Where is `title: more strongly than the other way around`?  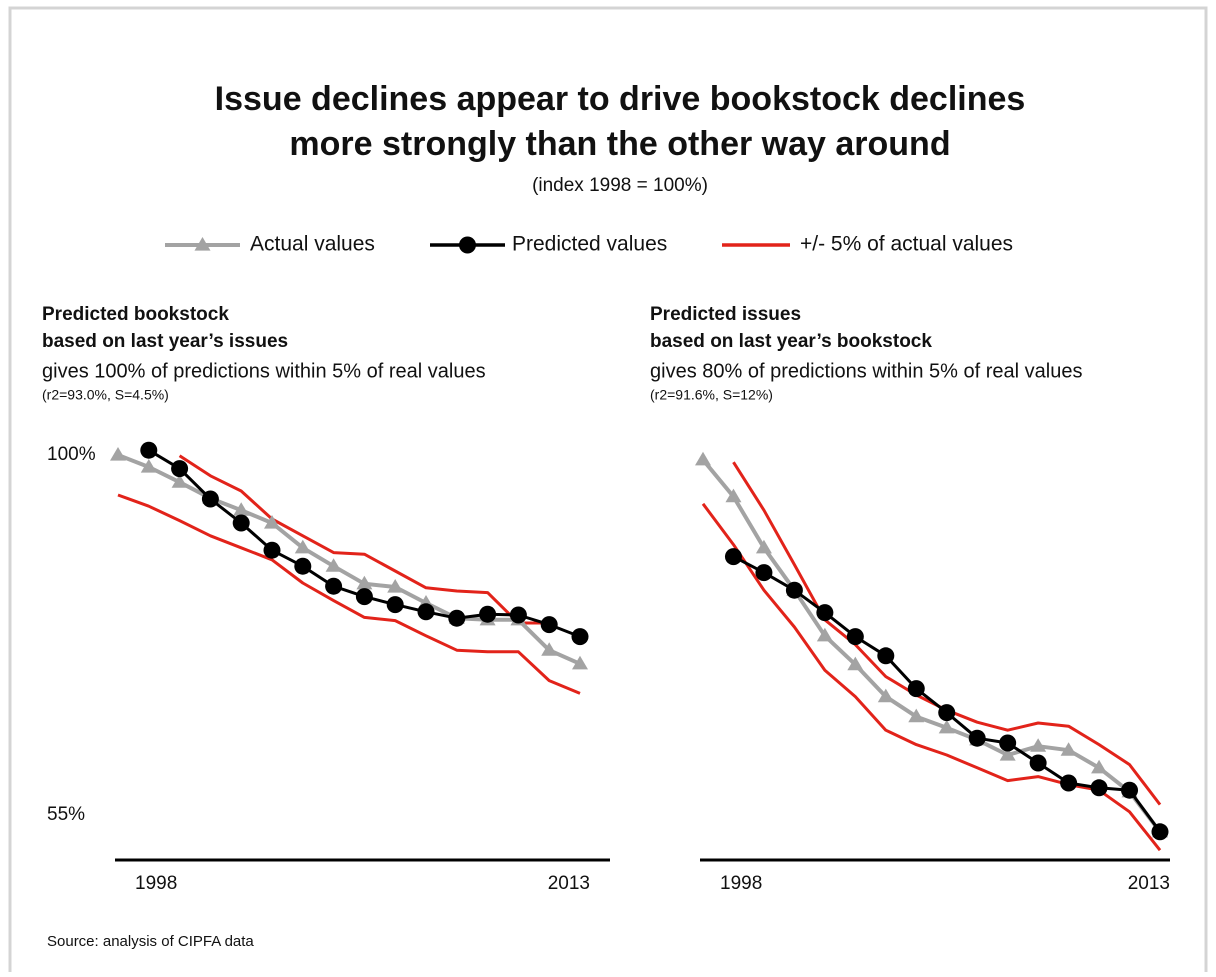 title: more strongly than the other way around is located at coordinates (619, 144).